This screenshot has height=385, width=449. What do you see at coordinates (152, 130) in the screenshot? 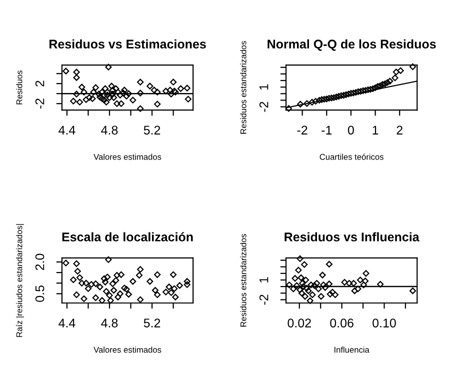
I see `x-tick-label: 5.2` at bounding box center [152, 130].